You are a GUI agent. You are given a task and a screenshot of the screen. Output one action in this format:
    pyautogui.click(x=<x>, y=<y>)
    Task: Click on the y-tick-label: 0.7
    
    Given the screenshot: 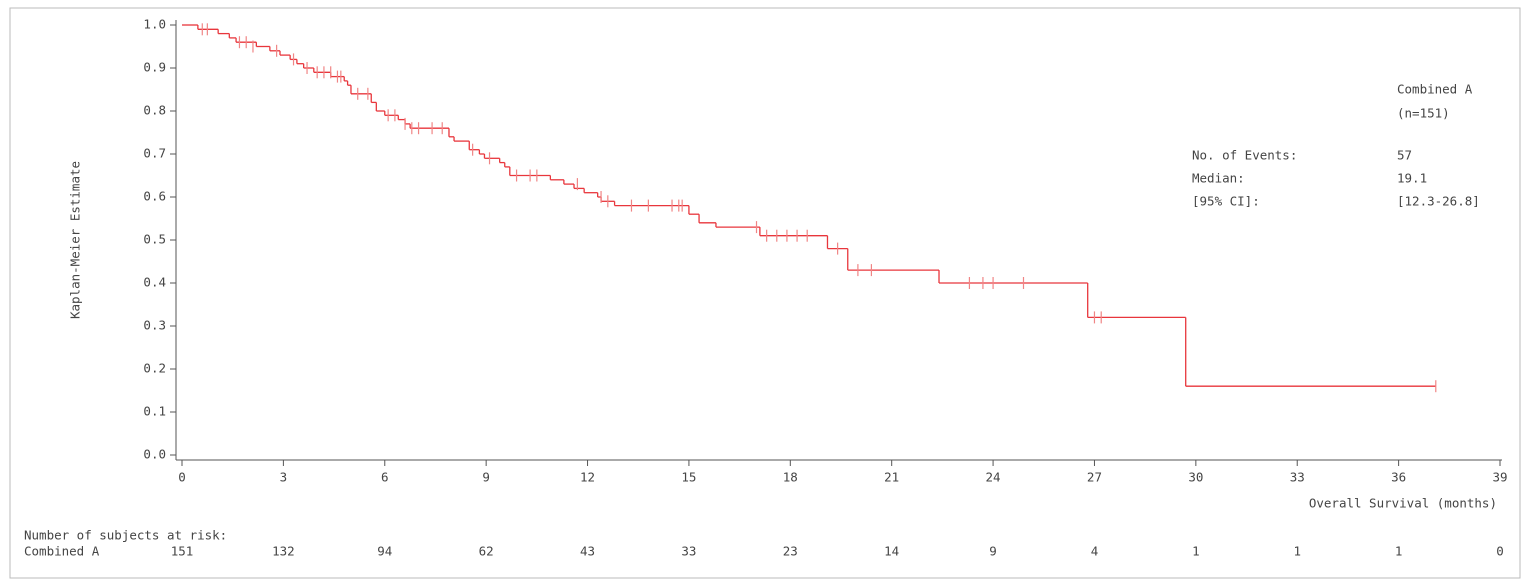 What is the action you would take?
    pyautogui.click(x=154, y=153)
    